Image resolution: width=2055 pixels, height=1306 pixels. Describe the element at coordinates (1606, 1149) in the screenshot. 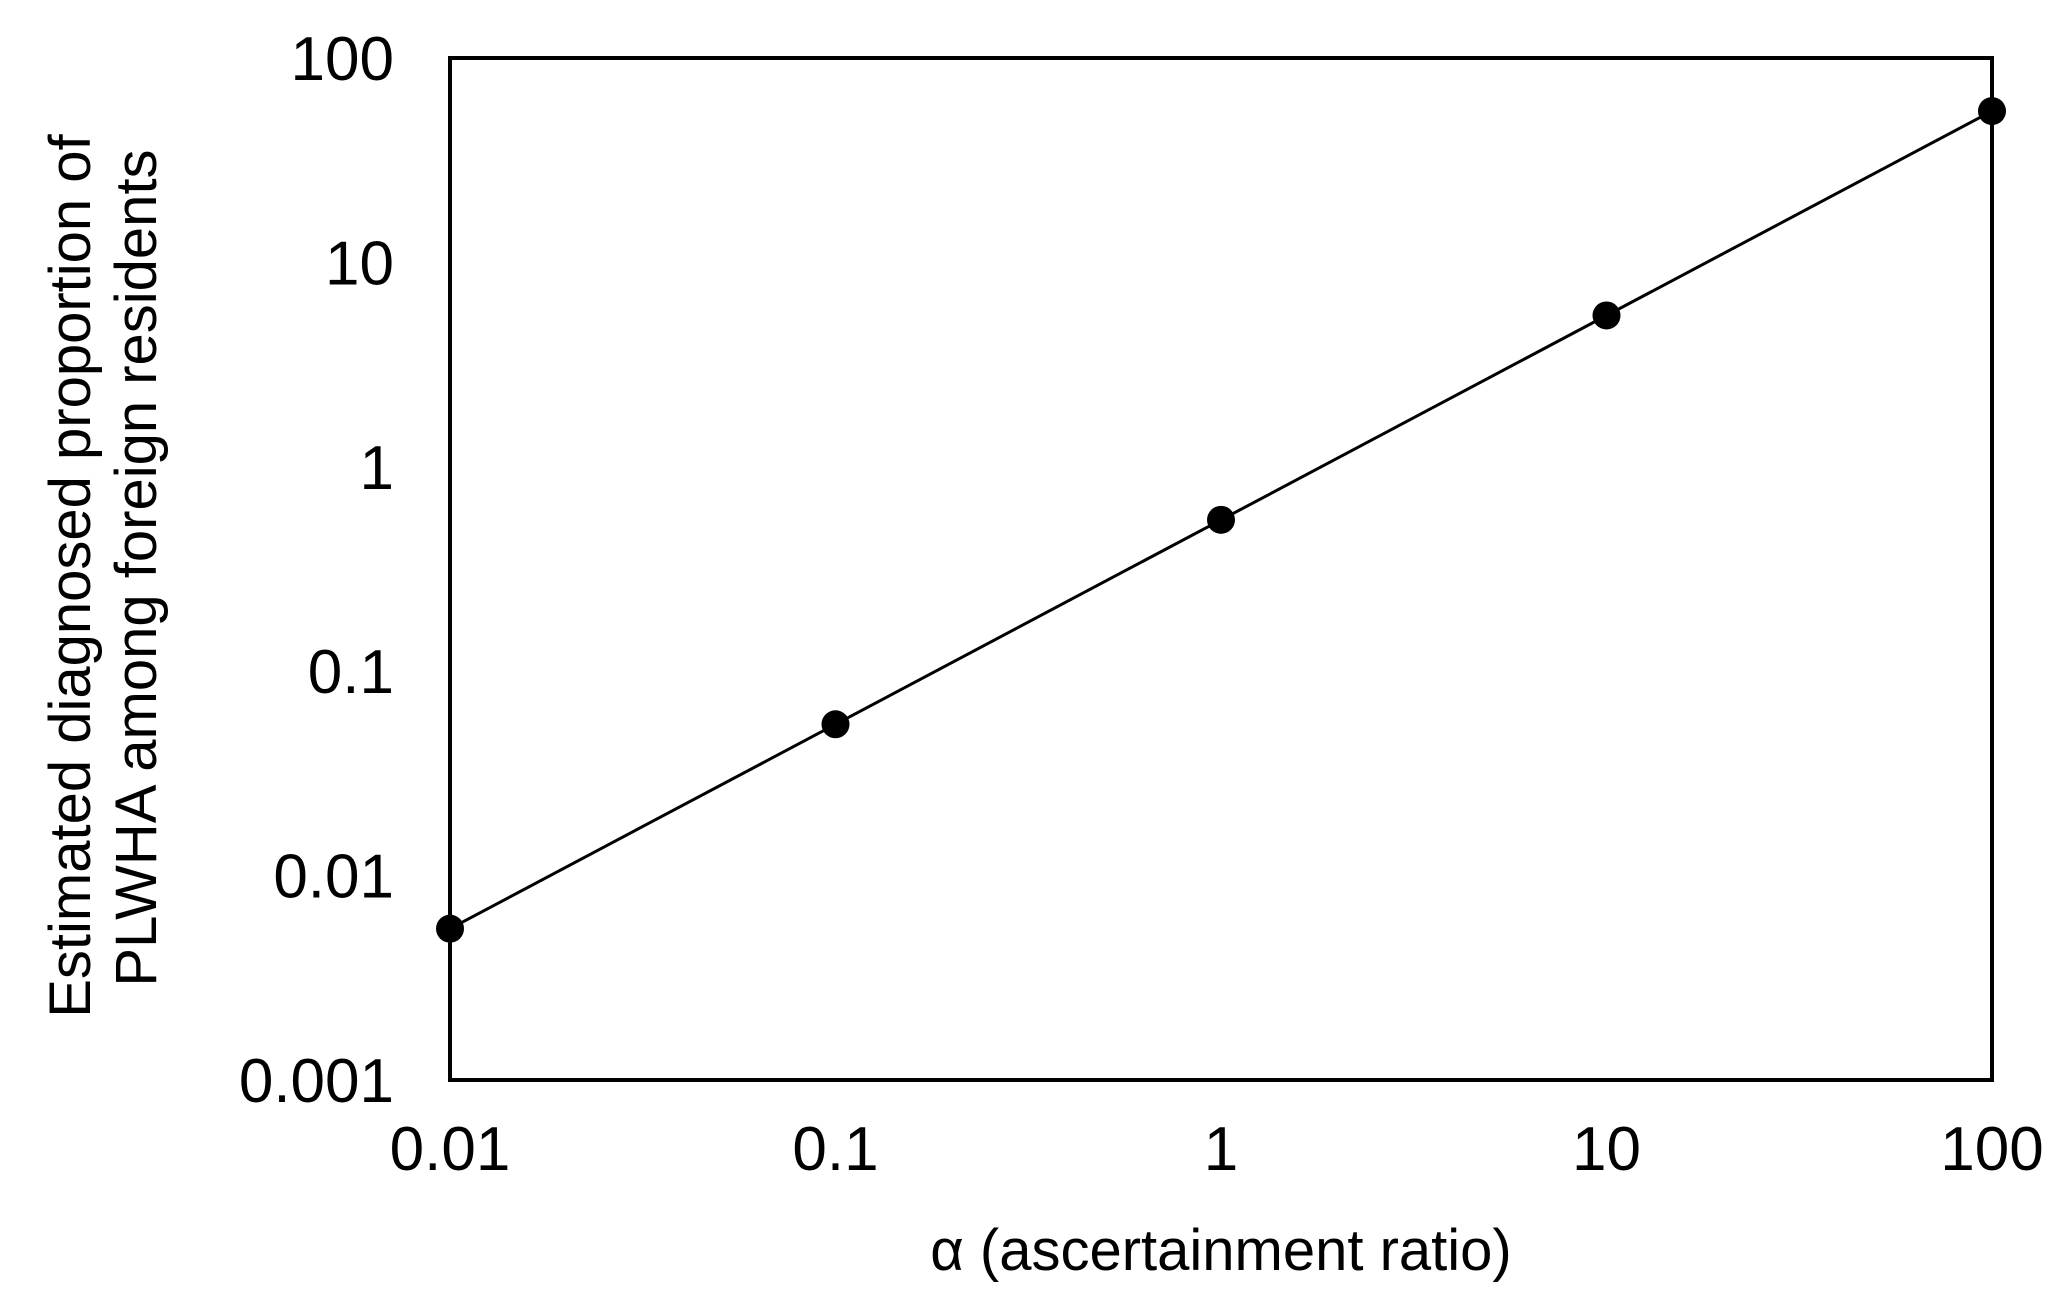

I see `x-tick-label: 10` at that location.